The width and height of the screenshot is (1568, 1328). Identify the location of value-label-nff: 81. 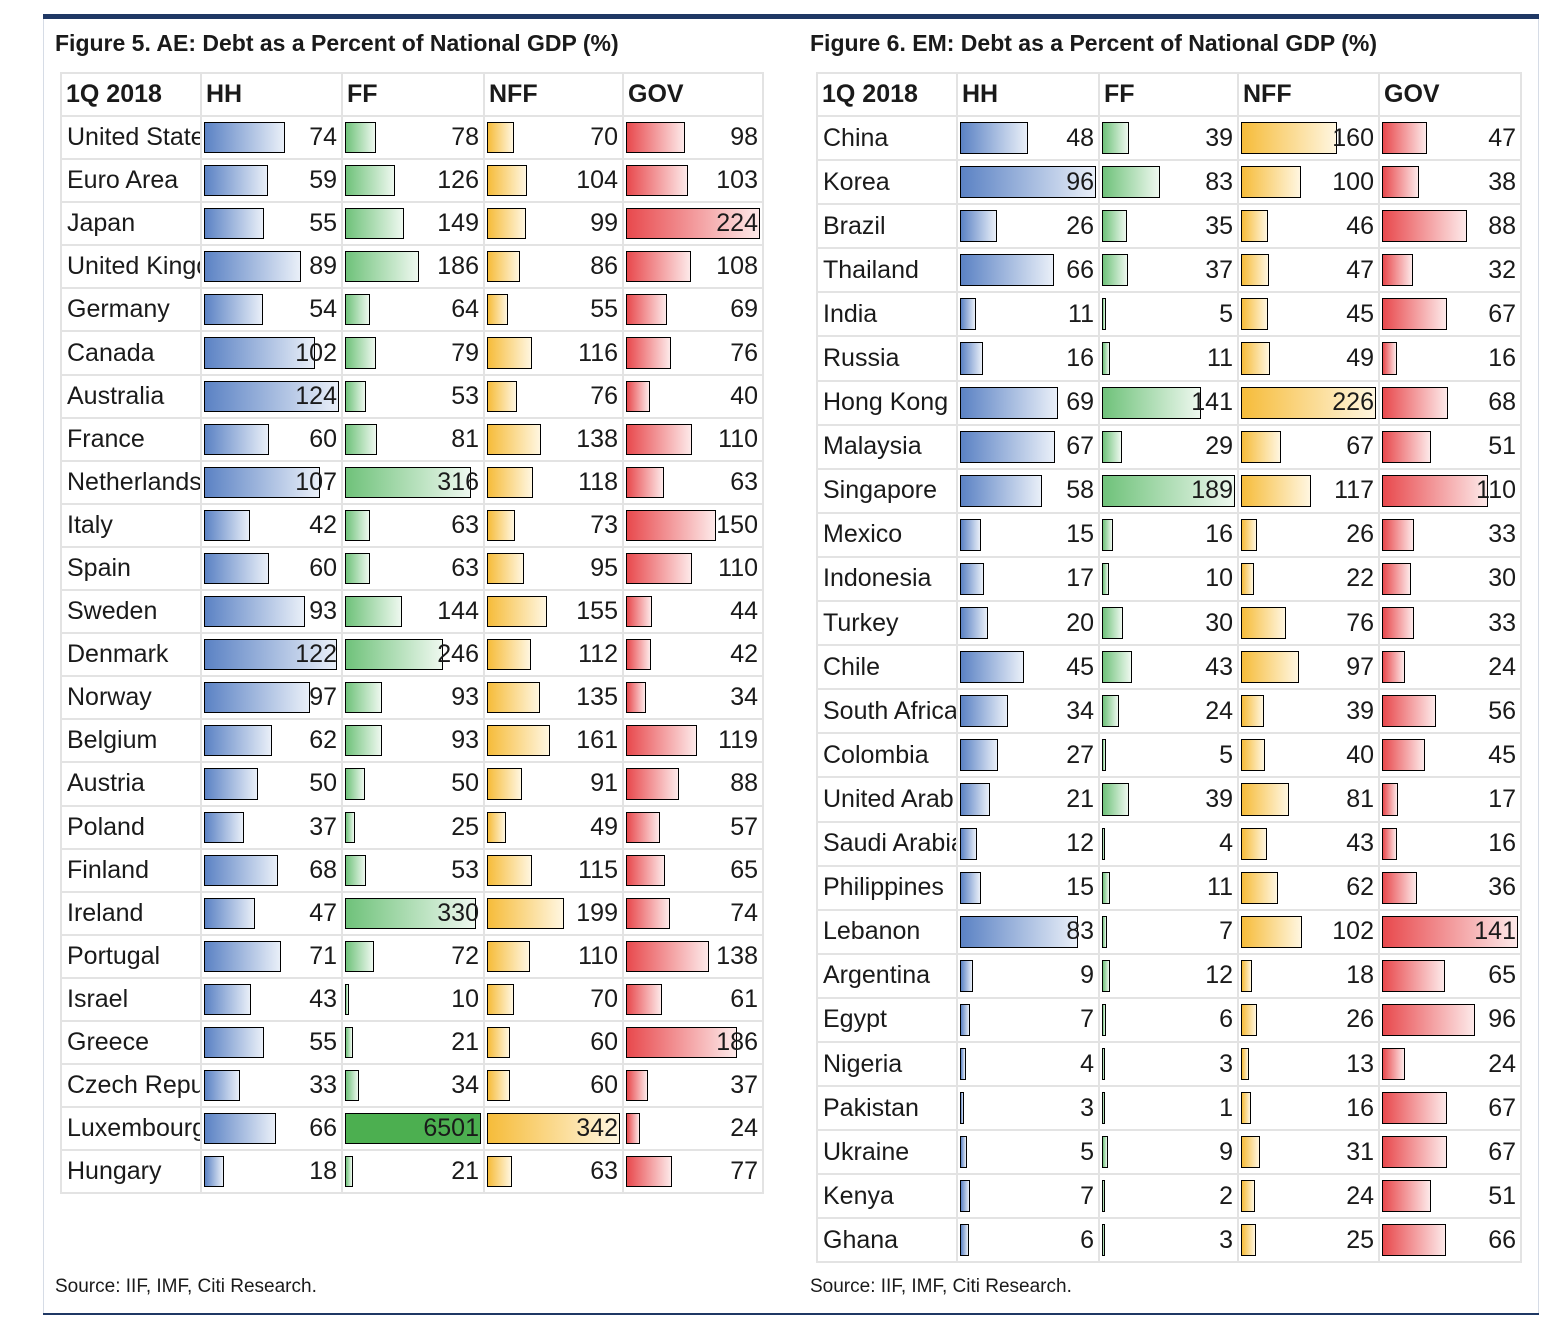
(1360, 798).